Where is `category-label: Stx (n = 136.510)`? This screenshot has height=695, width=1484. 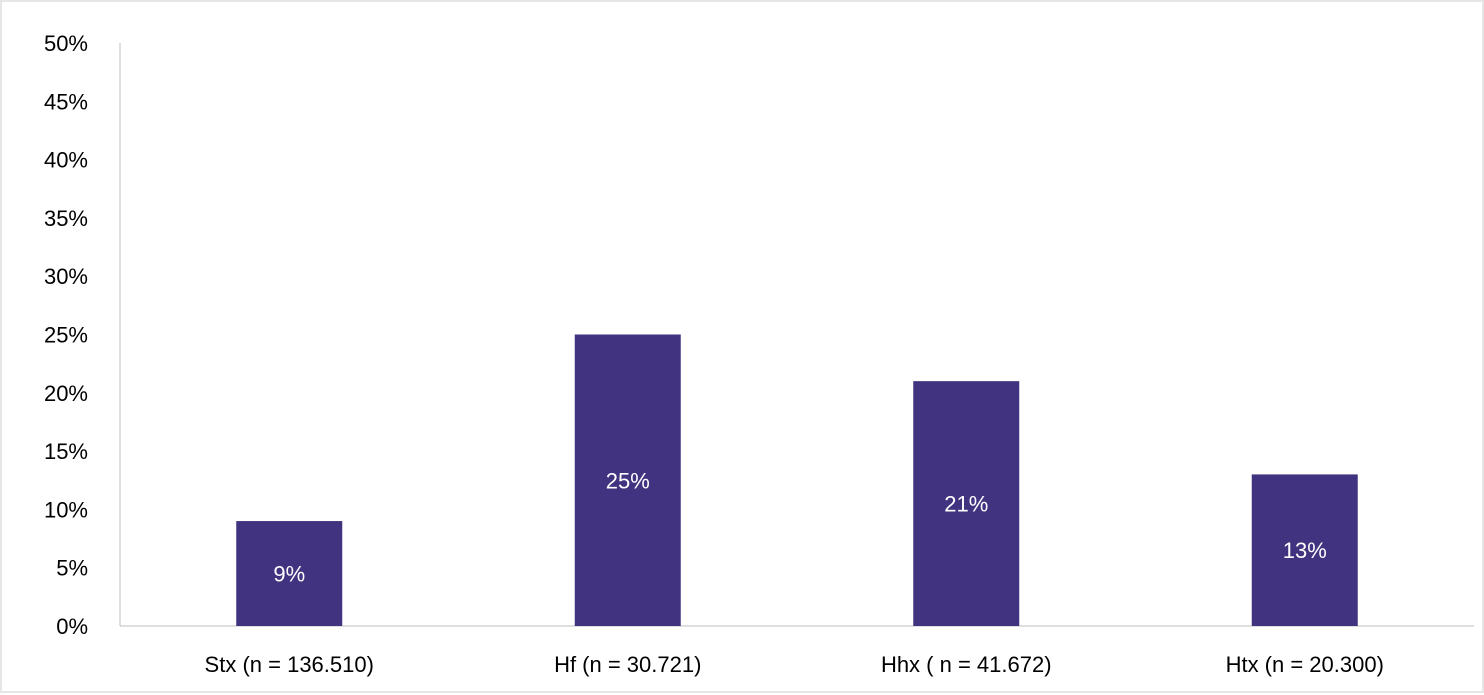 category-label: Stx (n = 136.510) is located at coordinates (289, 664).